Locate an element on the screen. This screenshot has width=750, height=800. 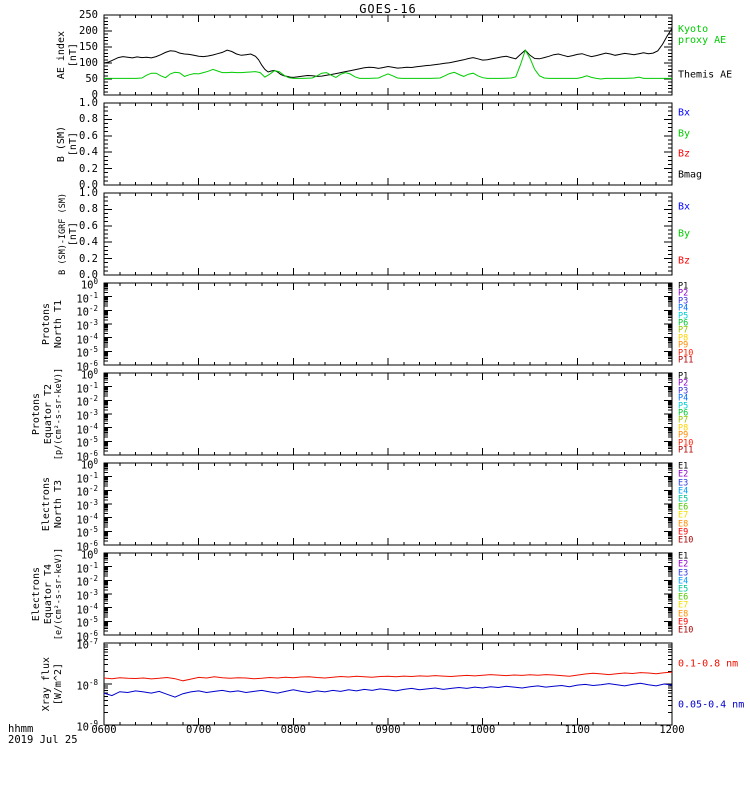
y-tick-label: 0.2 is located at coordinates (88, 258).